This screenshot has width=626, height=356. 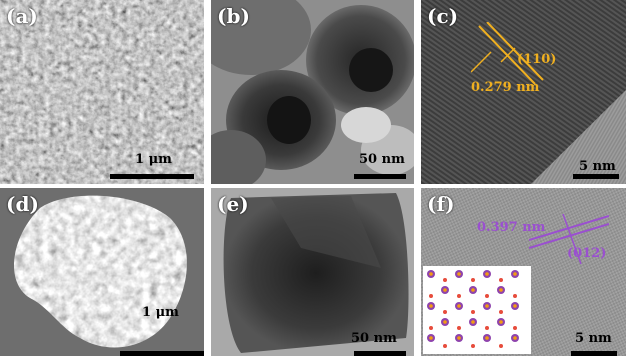 What do you see at coordinates (233, 204) in the screenshot?
I see `panel-label-e: (e)` at bounding box center [233, 204].